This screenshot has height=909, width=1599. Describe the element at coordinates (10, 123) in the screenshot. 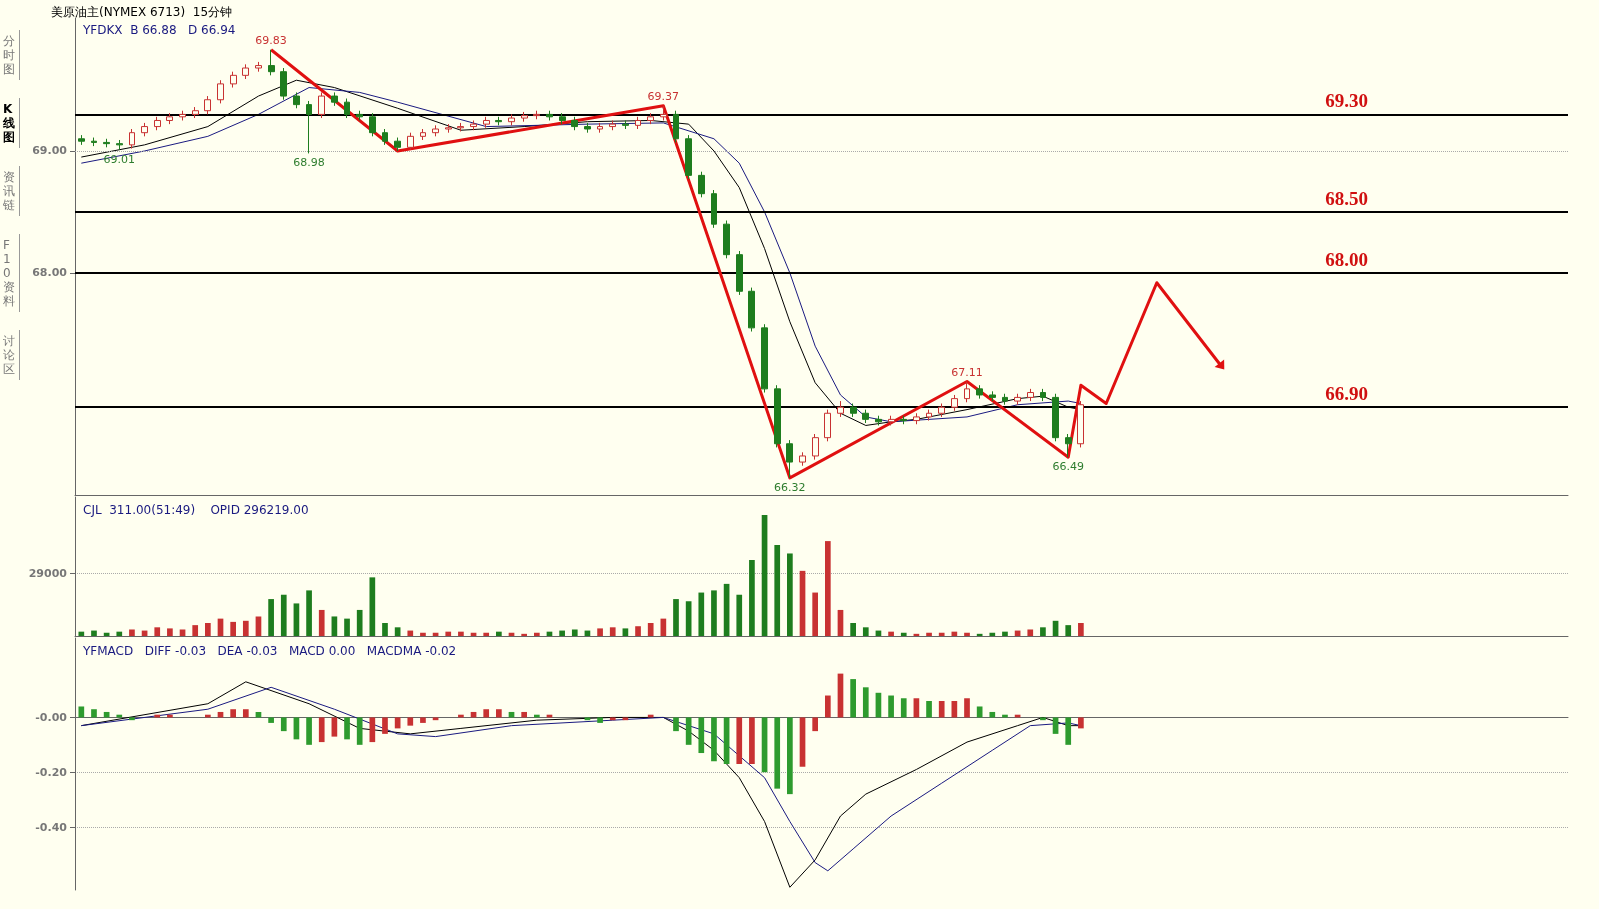

I see `text: K线图` at that location.